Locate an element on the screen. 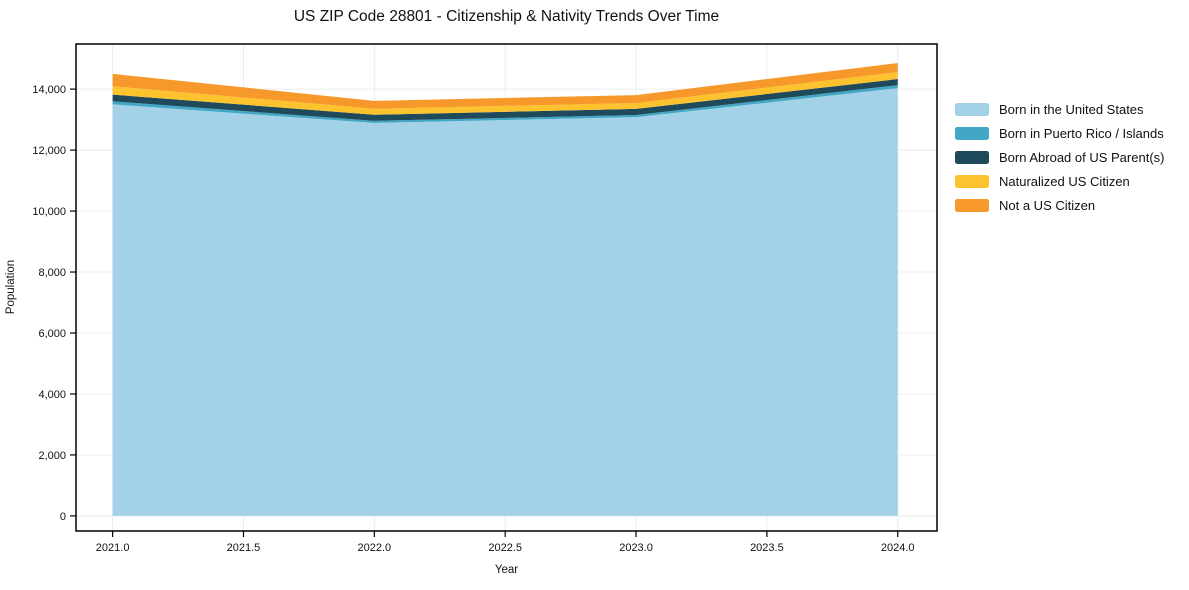  legend-label: Not a US Citizen is located at coordinates (1047, 205).